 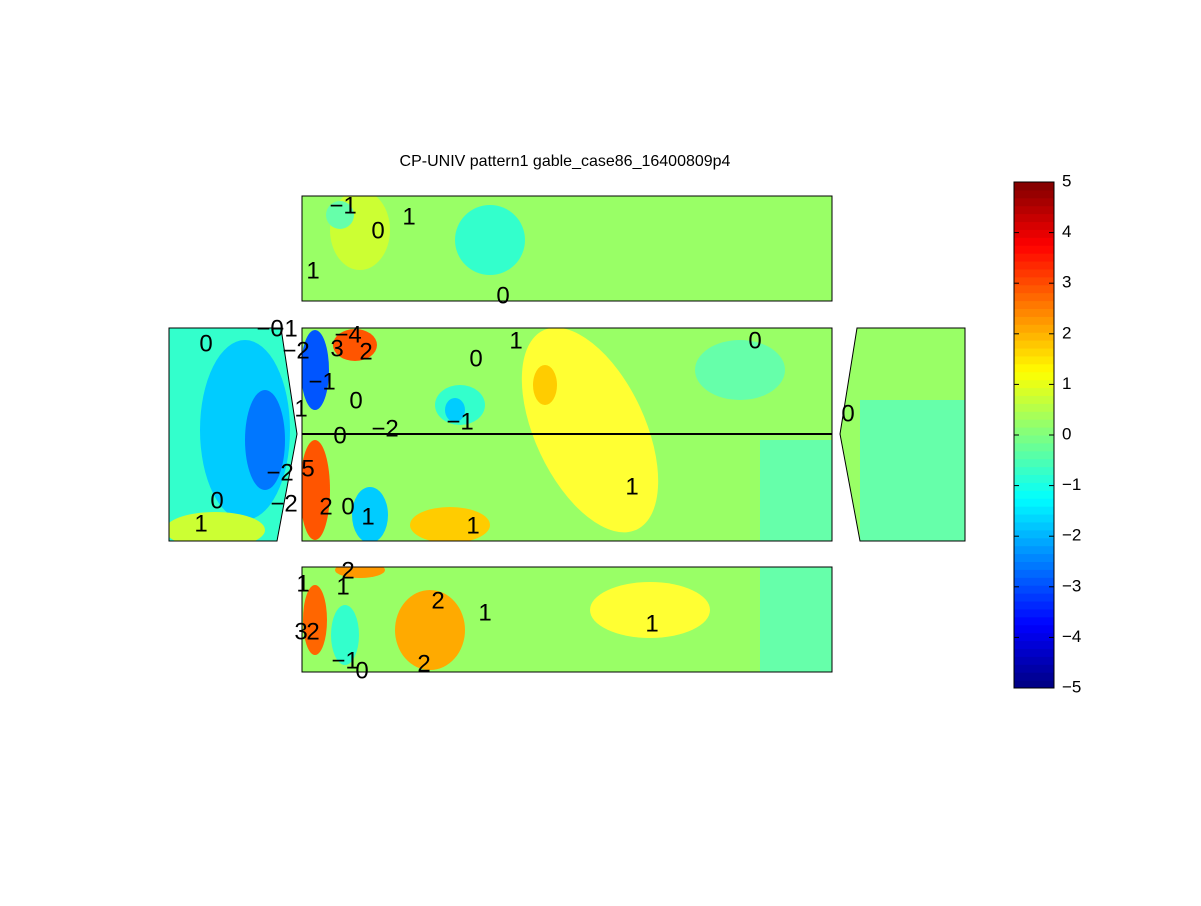 I want to click on colorbar-tick-label: 1, so click(x=1066, y=383).